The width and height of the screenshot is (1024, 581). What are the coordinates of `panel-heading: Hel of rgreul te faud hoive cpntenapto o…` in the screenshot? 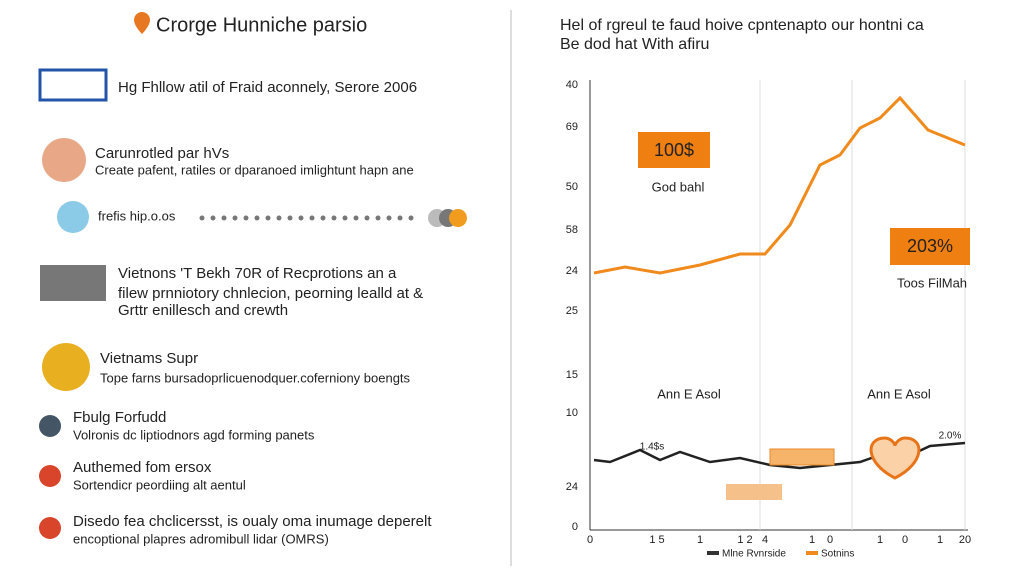 It's located at (742, 25).